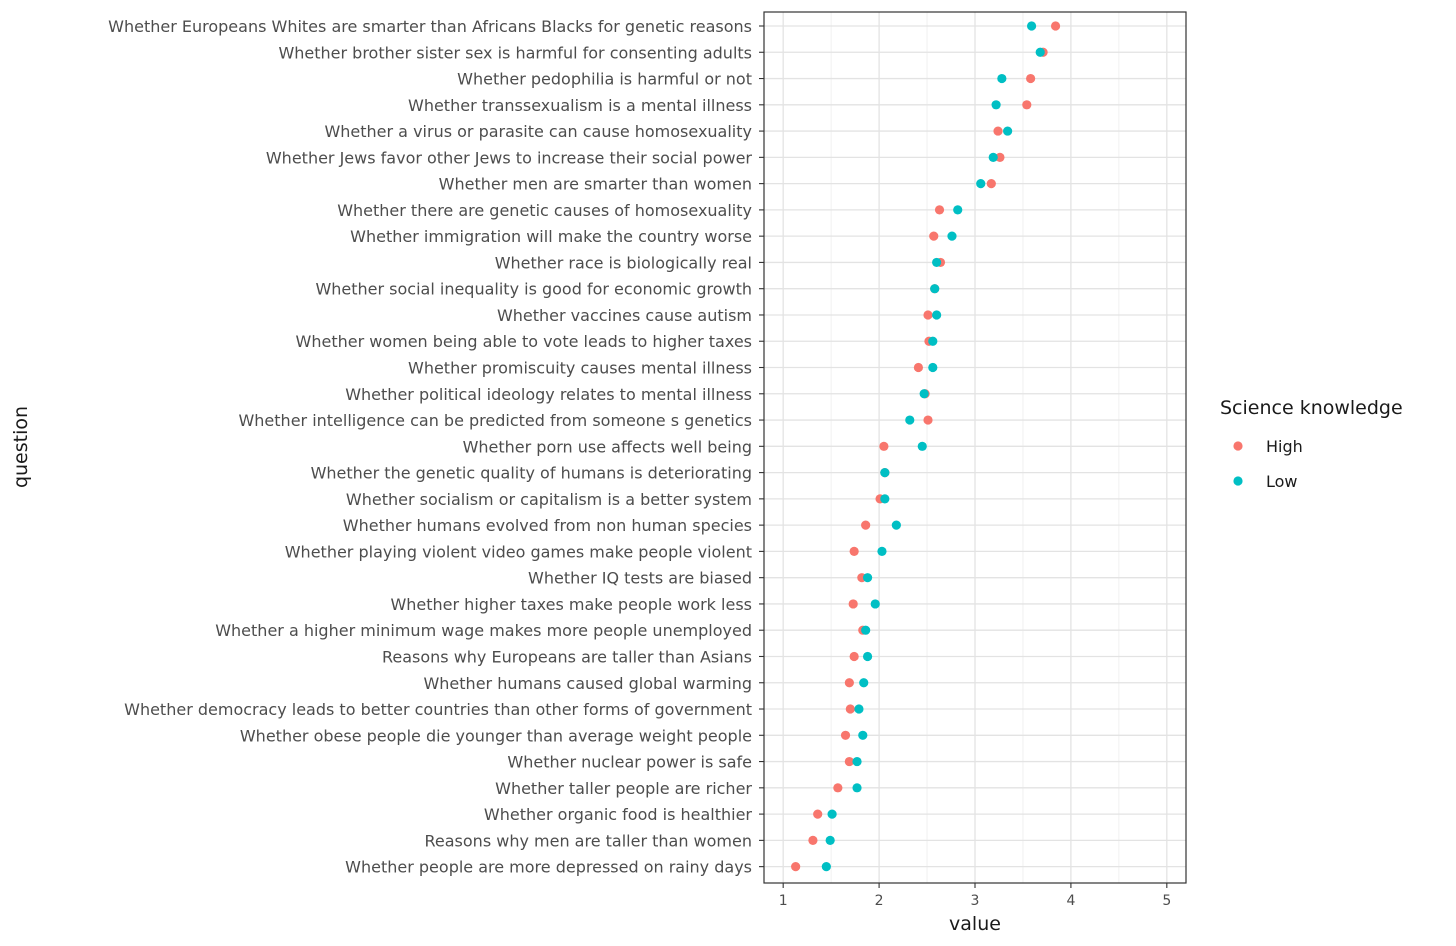 The image size is (1456, 946). Describe the element at coordinates (604, 79) in the screenshot. I see `y-tick-label: Whether pedophilia is harmful or not` at that location.